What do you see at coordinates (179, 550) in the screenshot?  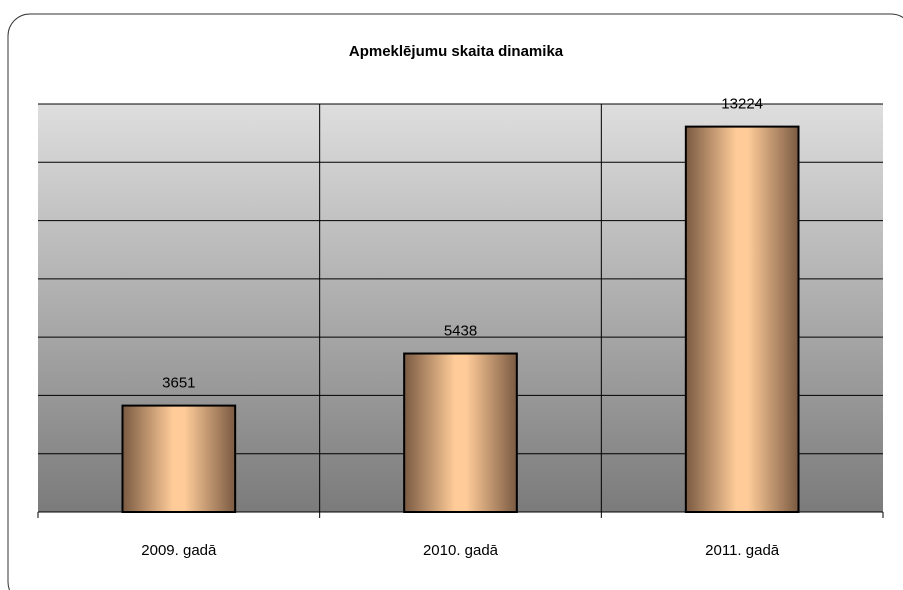 I see `x-tick-label: 2009. gadā` at bounding box center [179, 550].